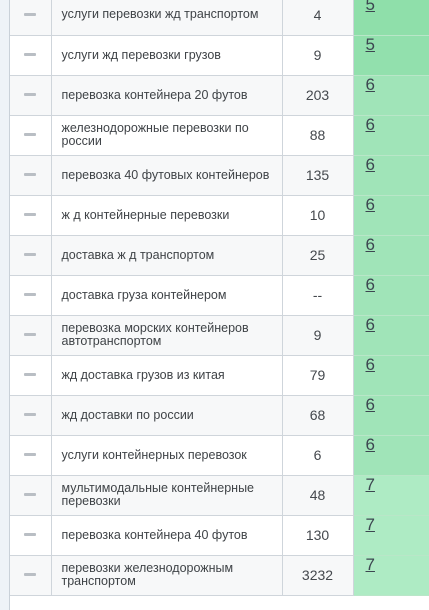 This screenshot has height=610, width=429. What do you see at coordinates (318, 415) in the screenshot?
I see `frequency-count: 68` at bounding box center [318, 415].